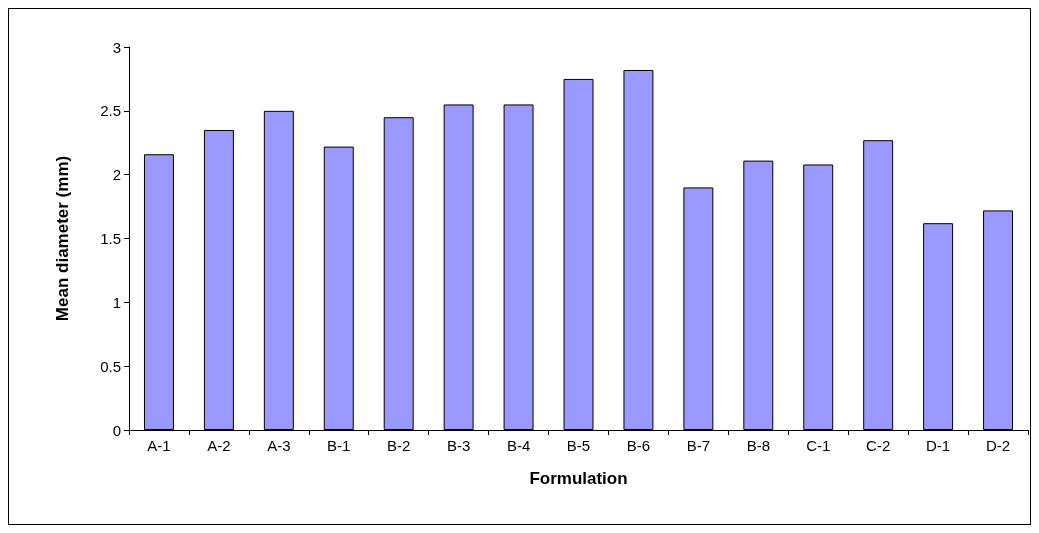 The height and width of the screenshot is (533, 1039). I want to click on x-tick-label: B-5, so click(578, 445).